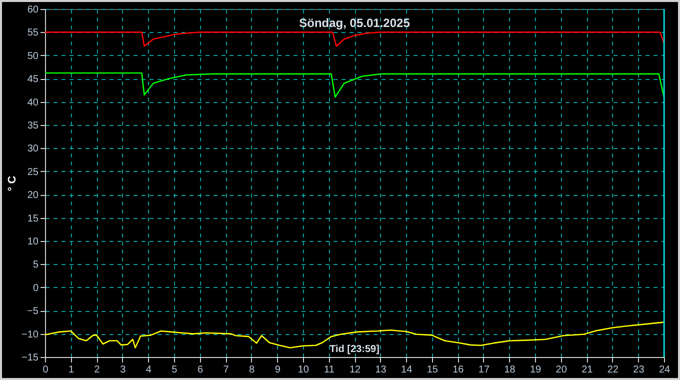 The width and height of the screenshot is (680, 380). I want to click on x-tick-label: 18, so click(510, 370).